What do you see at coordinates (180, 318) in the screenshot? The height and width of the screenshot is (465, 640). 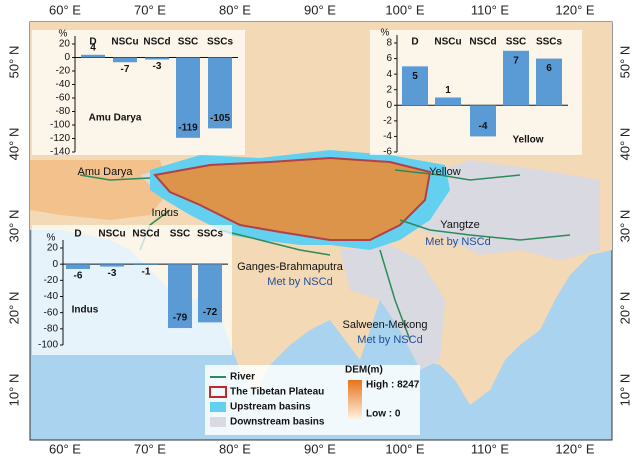 I see `value-label: -79` at bounding box center [180, 318].